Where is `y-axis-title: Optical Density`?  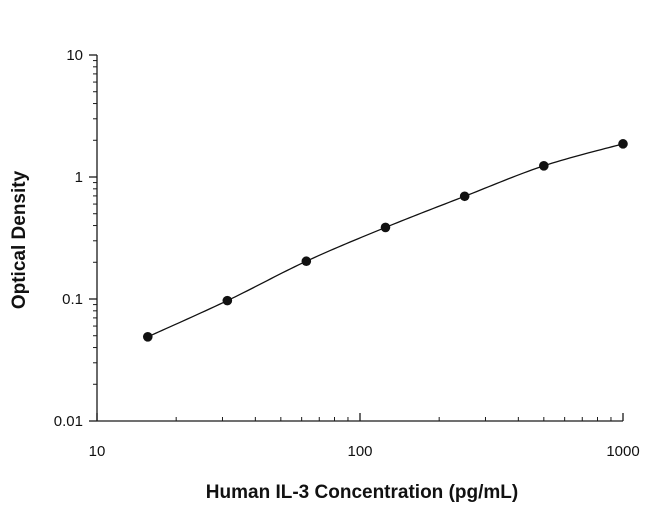
y-axis-title: Optical Density is located at coordinates (19, 239).